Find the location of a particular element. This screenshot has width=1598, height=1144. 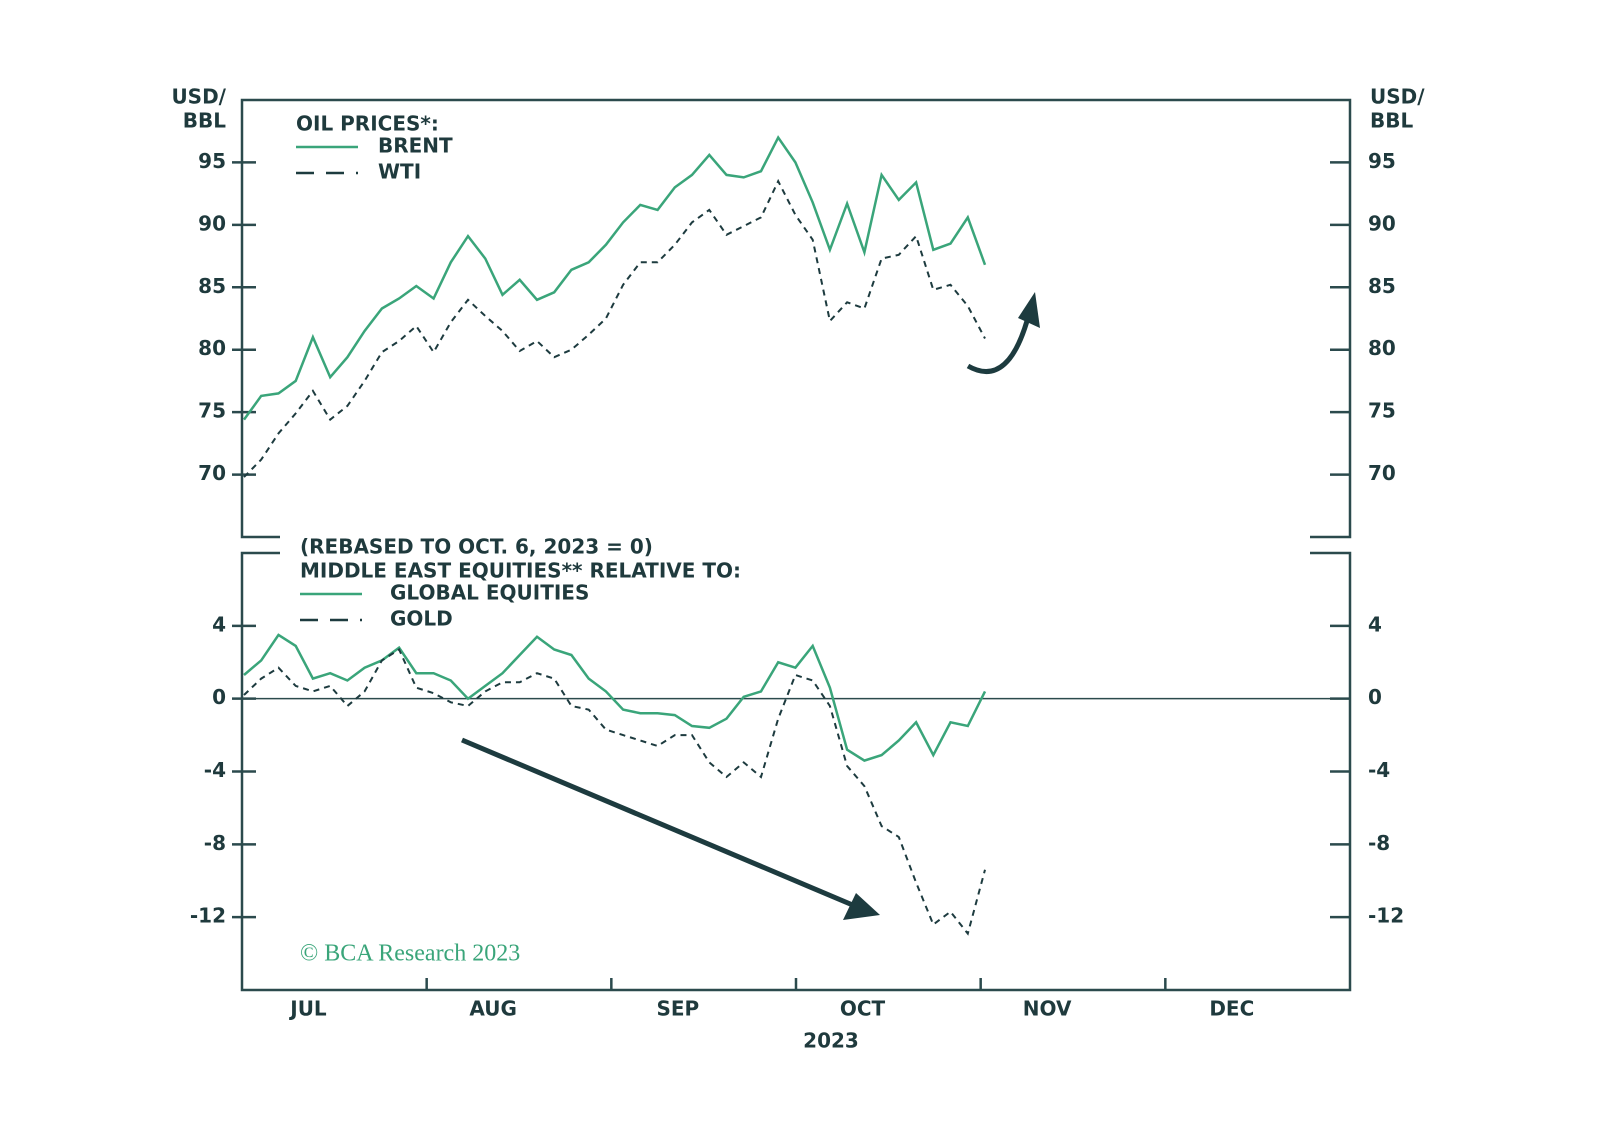

legend-label: WTI is located at coordinates (399, 172).